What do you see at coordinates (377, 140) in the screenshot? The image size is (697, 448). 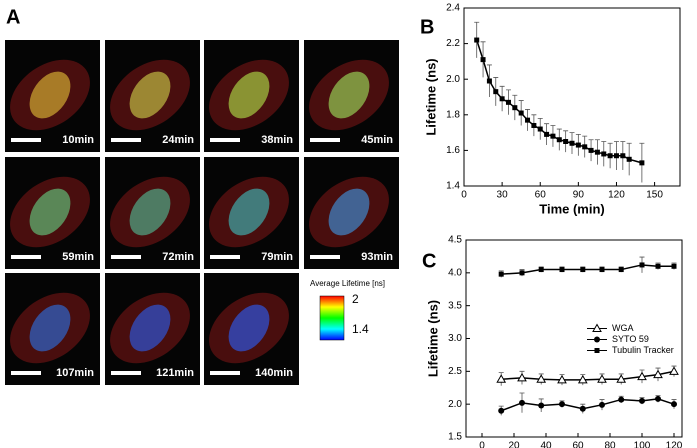 I see `time-label: 45min` at bounding box center [377, 140].